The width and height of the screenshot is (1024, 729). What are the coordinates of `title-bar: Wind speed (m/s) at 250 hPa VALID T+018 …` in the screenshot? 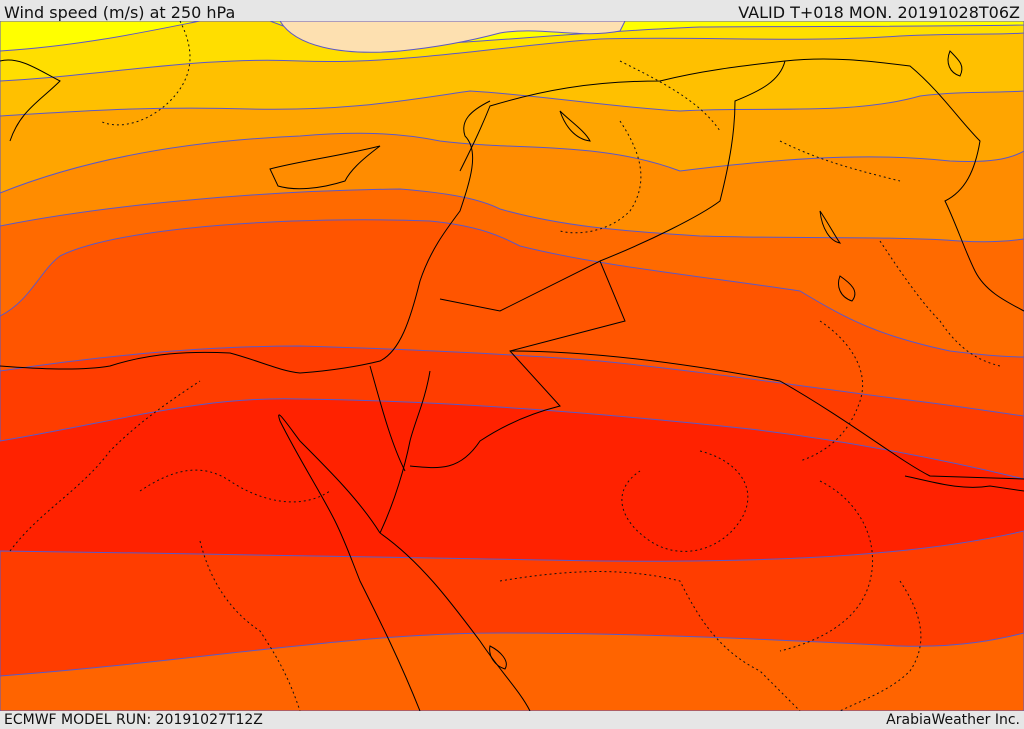 It's located at (512, 11).